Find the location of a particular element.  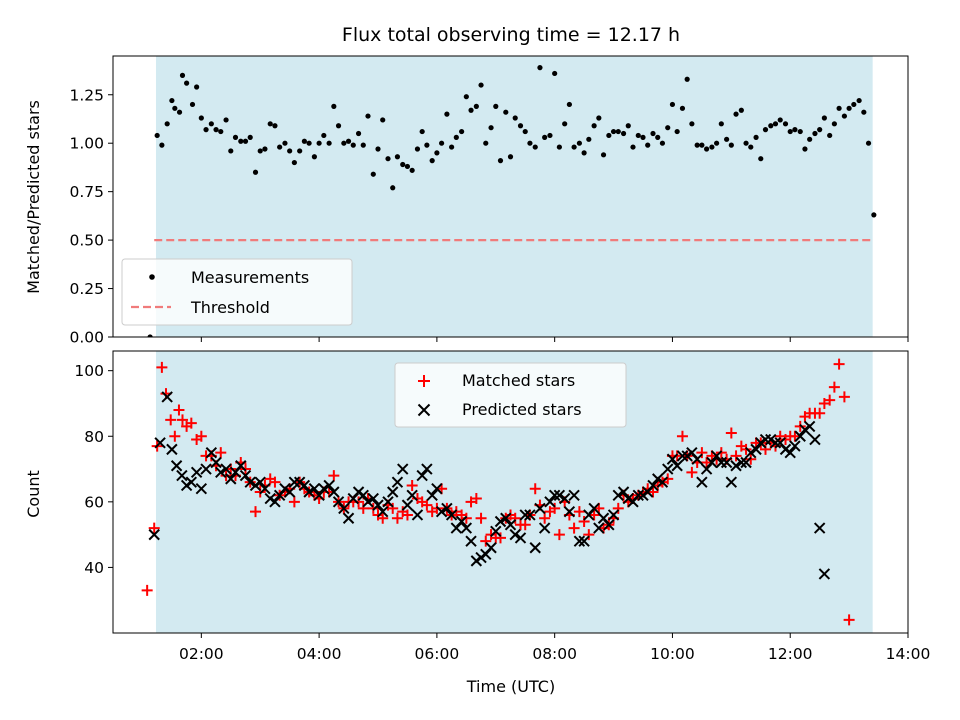

legend-marker-matched-stars is located at coordinates (424, 381).